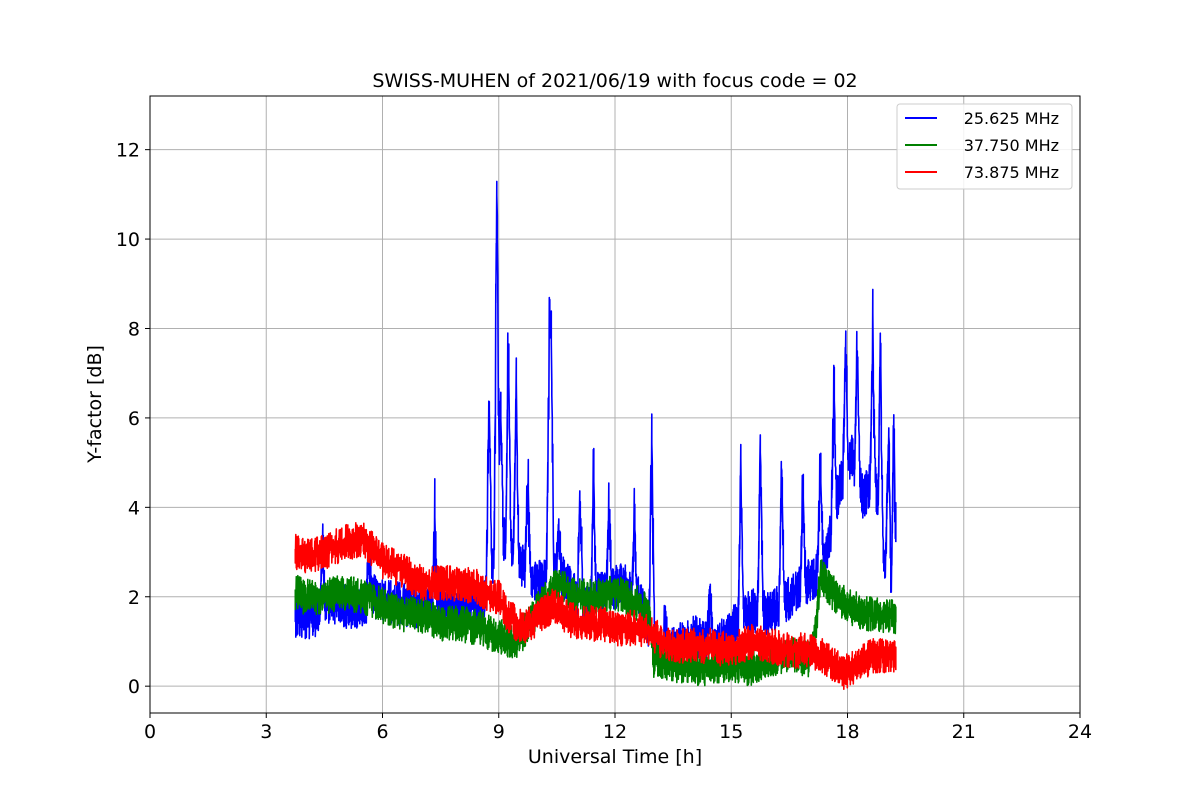 The width and height of the screenshot is (1200, 800). What do you see at coordinates (615, 757) in the screenshot?
I see `x-axis-label: Universal Time [h]` at bounding box center [615, 757].